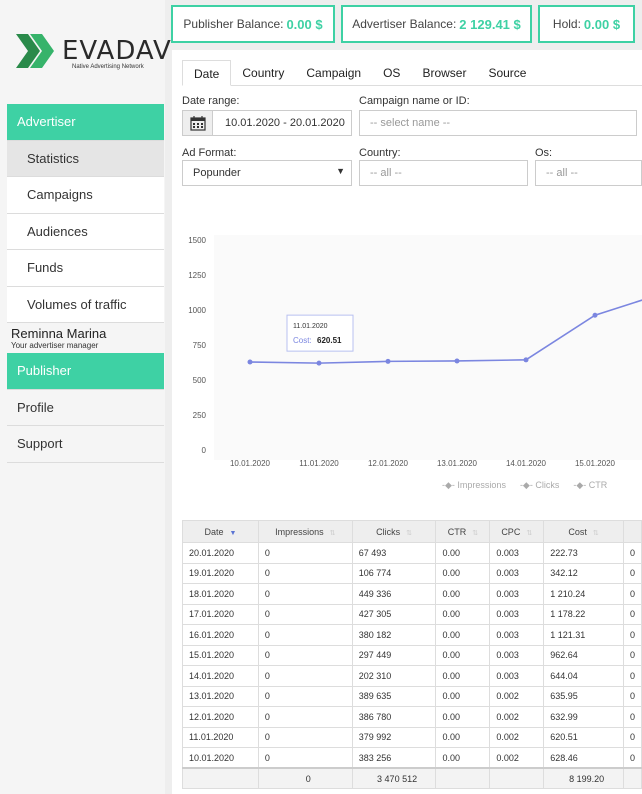 The width and height of the screenshot is (642, 794). I want to click on advertiser-balance-label: Advertiser Balance:, so click(404, 24).